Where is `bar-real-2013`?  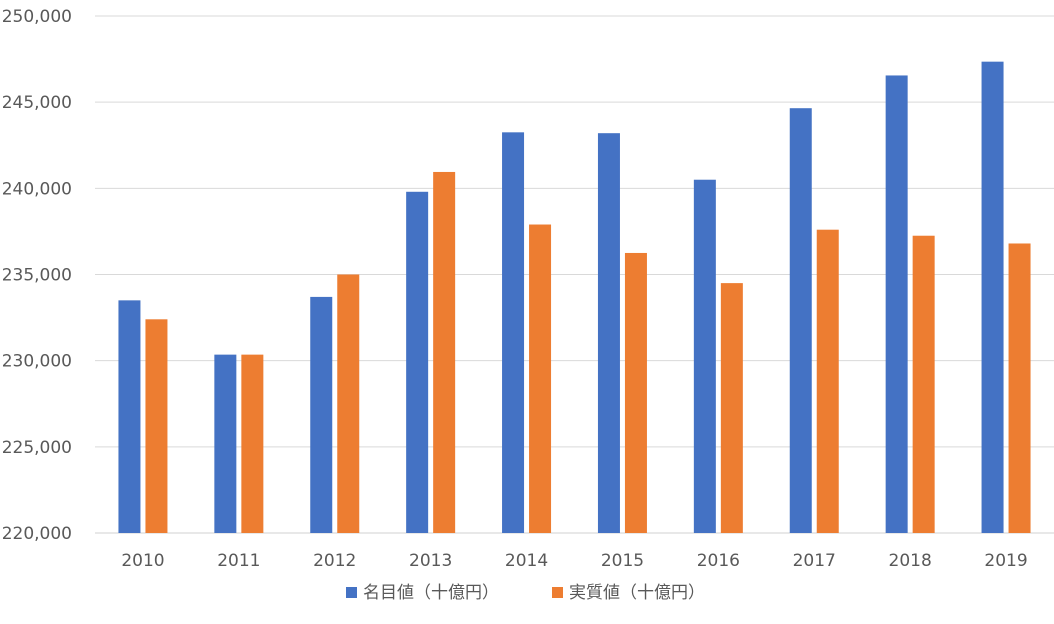
bar-real-2013 is located at coordinates (444, 352).